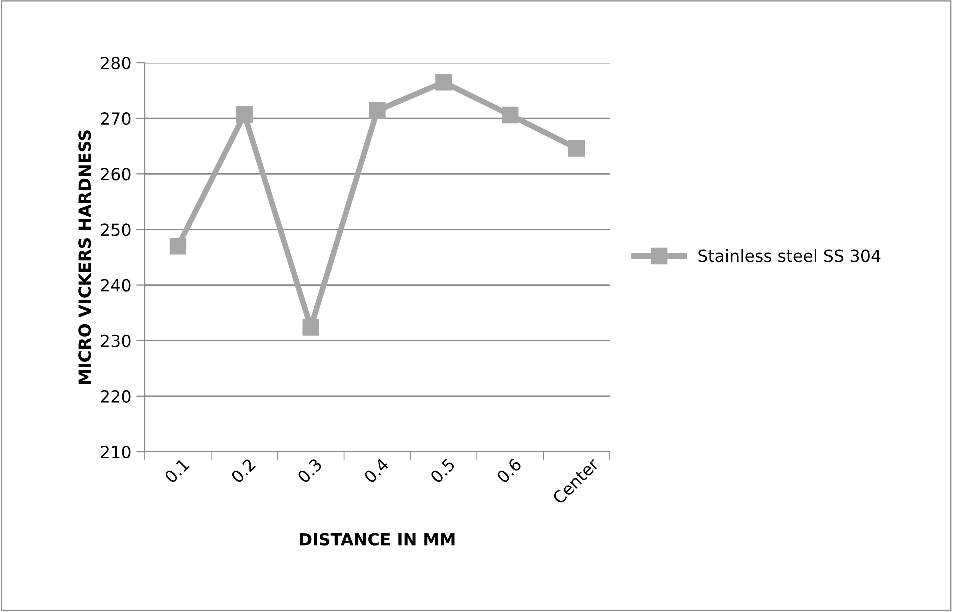  What do you see at coordinates (177, 471) in the screenshot?
I see `x-tick-label: 0.1` at bounding box center [177, 471].